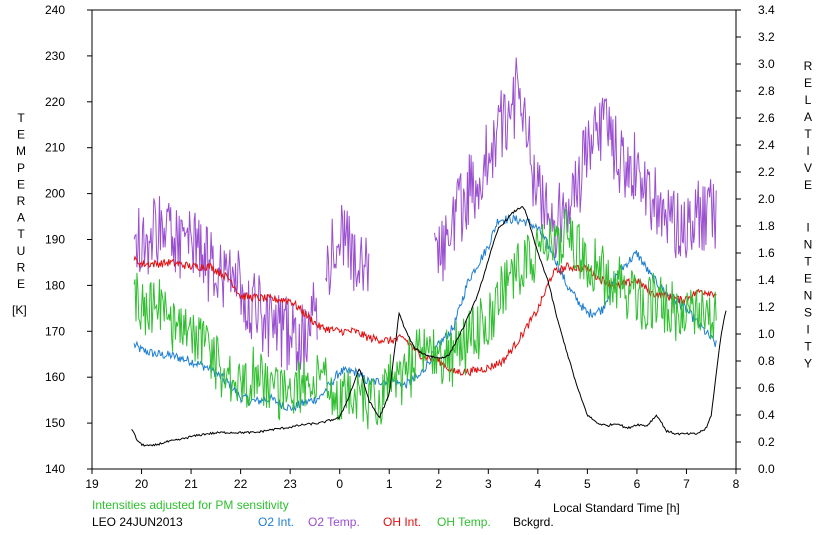 This screenshot has height=535, width=828. I want to click on x-tick-label: 23, so click(290, 484).